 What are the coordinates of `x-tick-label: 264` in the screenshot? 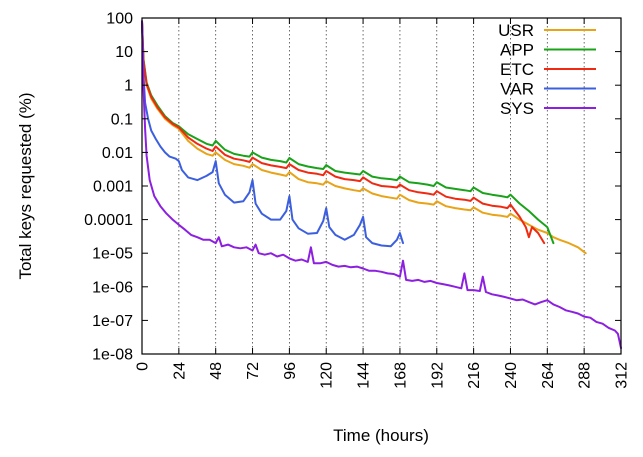 It's located at (548, 375).